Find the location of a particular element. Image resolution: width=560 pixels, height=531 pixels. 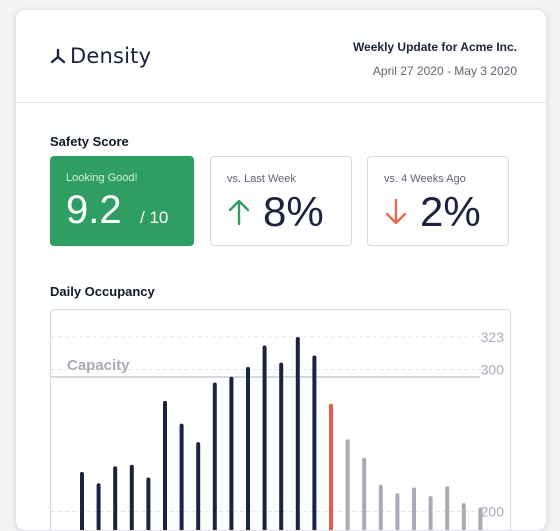

score-value: 9.2 is located at coordinates (94, 210).